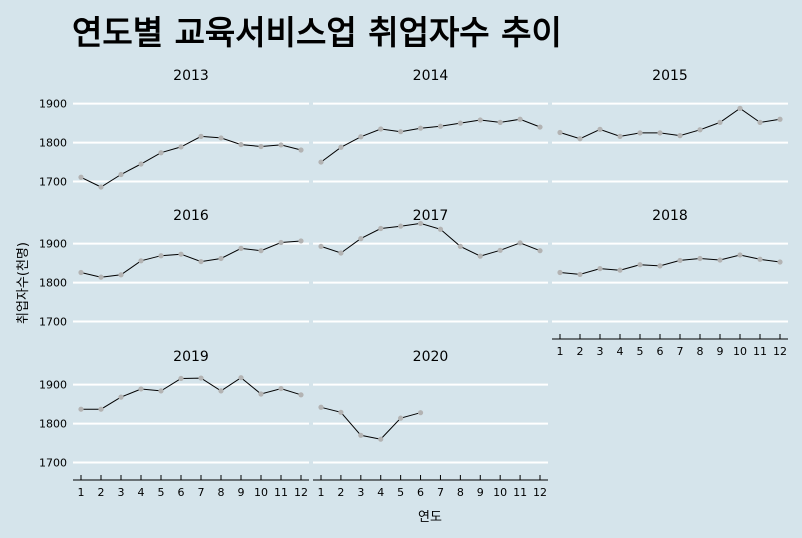  What do you see at coordinates (431, 216) in the screenshot?
I see `panel-title: 2017` at bounding box center [431, 216].